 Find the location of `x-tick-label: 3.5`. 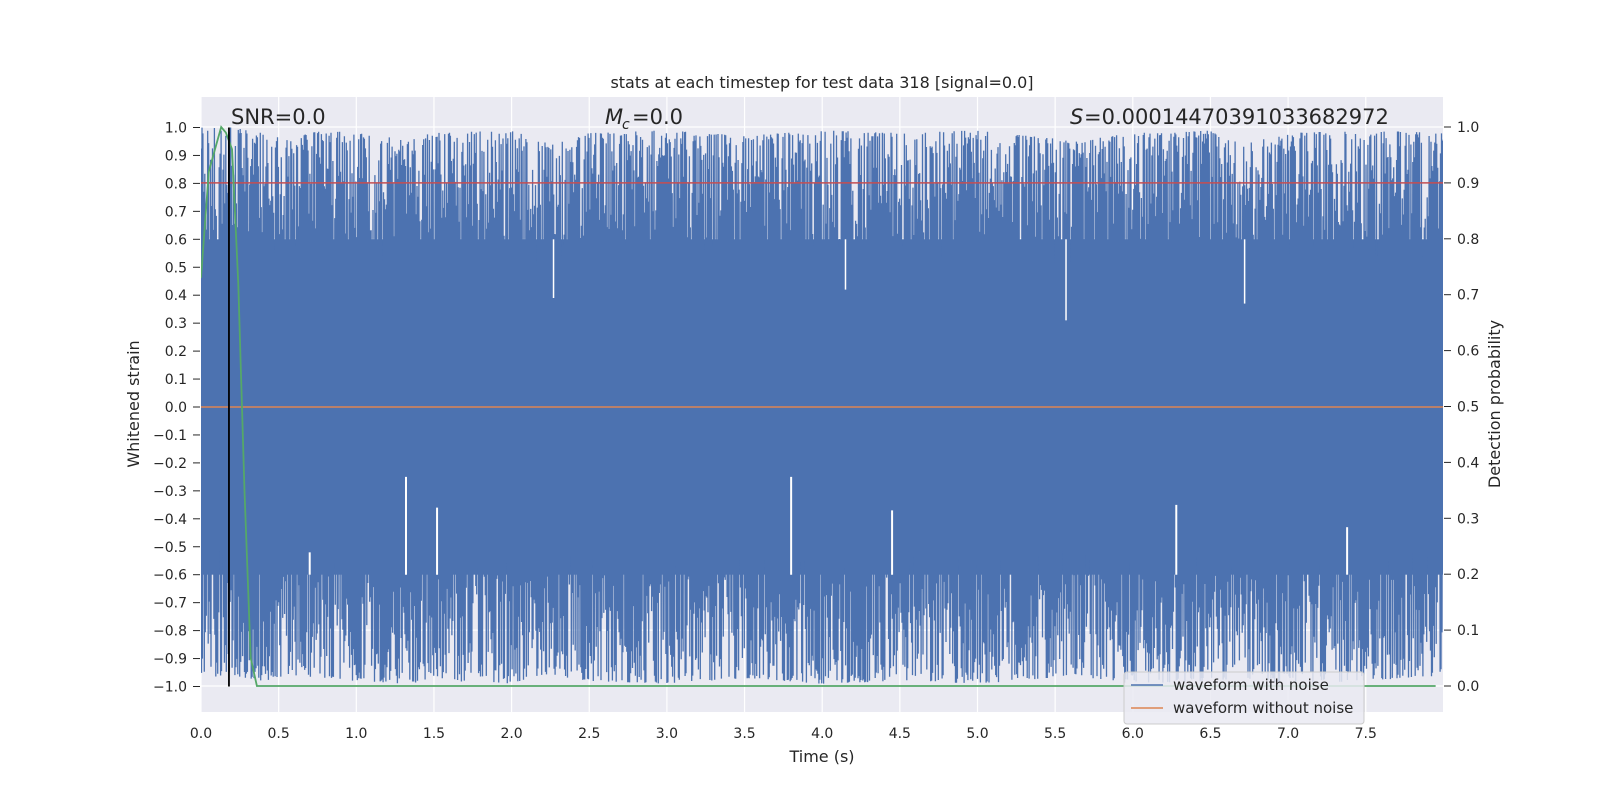

x-tick-label: 3.5 is located at coordinates (744, 734).